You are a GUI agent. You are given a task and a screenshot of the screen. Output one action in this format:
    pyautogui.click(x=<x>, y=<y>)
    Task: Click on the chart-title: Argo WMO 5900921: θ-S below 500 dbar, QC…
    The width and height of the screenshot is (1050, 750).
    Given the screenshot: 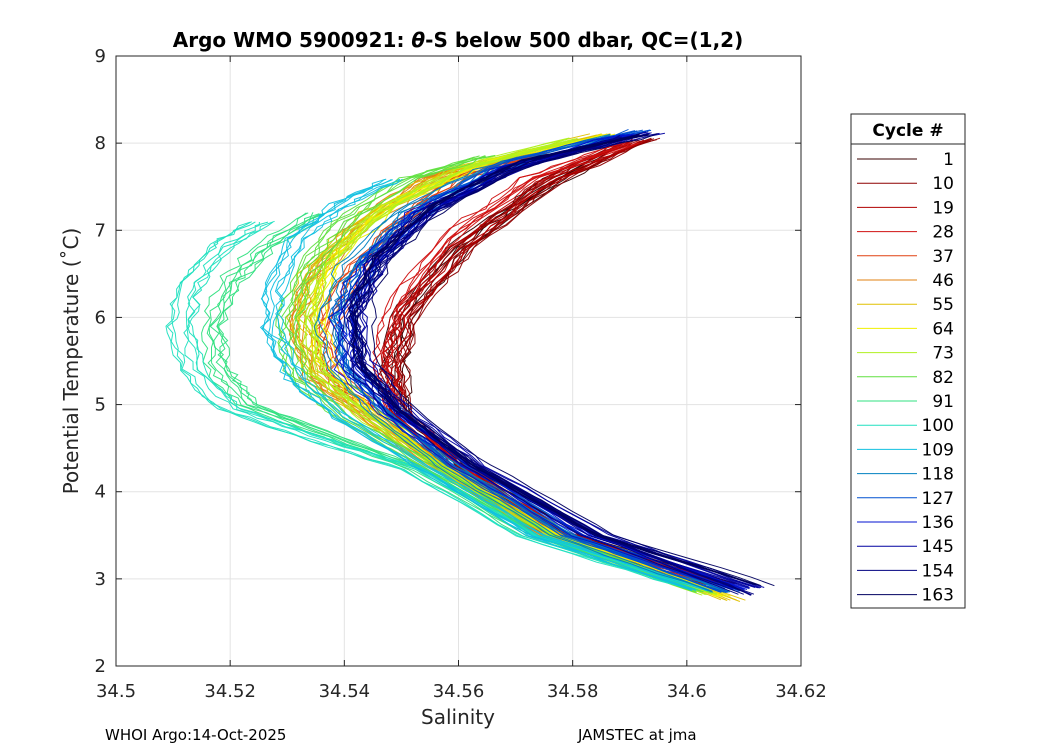 What is the action you would take?
    pyautogui.click(x=458, y=40)
    